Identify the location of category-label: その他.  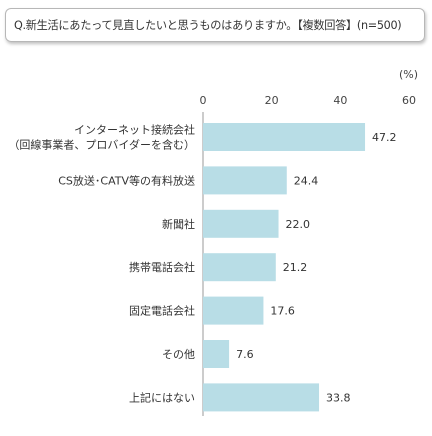
(178, 354).